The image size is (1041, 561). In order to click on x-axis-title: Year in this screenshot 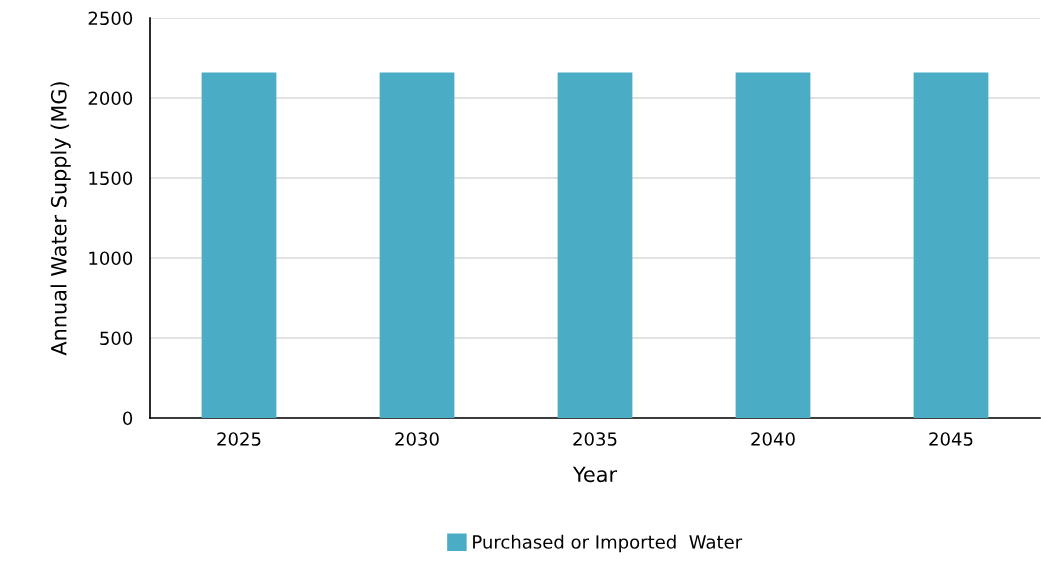, I will do `click(595, 474)`.